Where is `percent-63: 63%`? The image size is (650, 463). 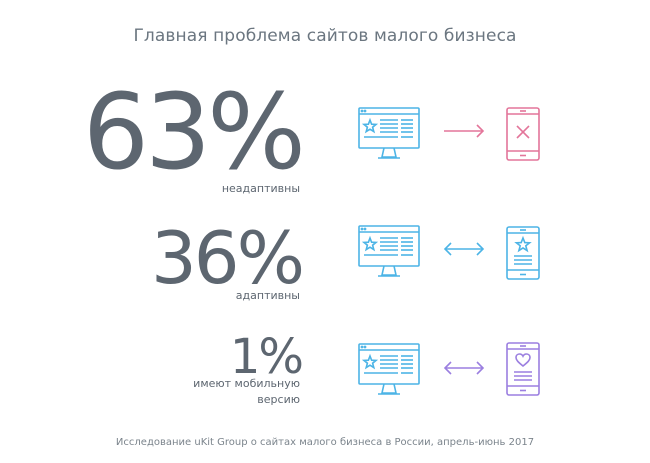 percent-63: 63% is located at coordinates (194, 132).